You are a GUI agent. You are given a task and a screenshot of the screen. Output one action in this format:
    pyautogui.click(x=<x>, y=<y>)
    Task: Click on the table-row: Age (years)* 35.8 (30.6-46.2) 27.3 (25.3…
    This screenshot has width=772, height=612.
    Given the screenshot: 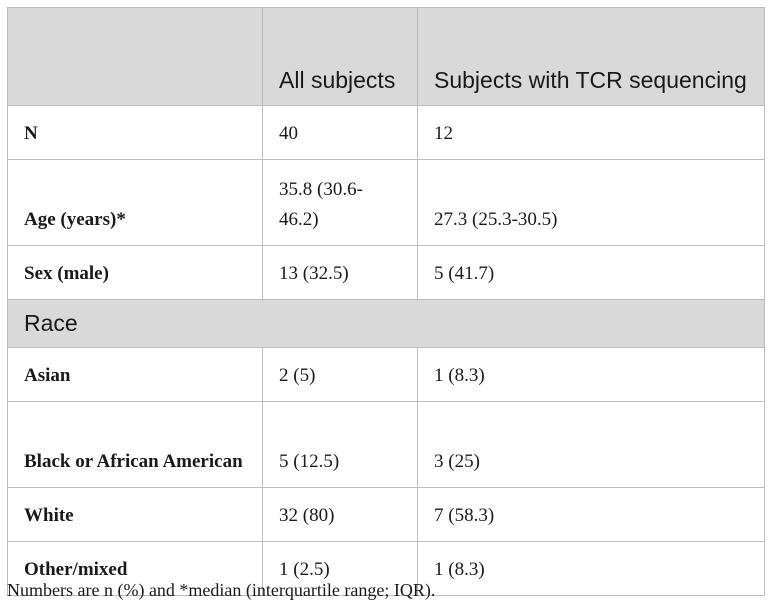 What is the action you would take?
    pyautogui.click(x=386, y=202)
    